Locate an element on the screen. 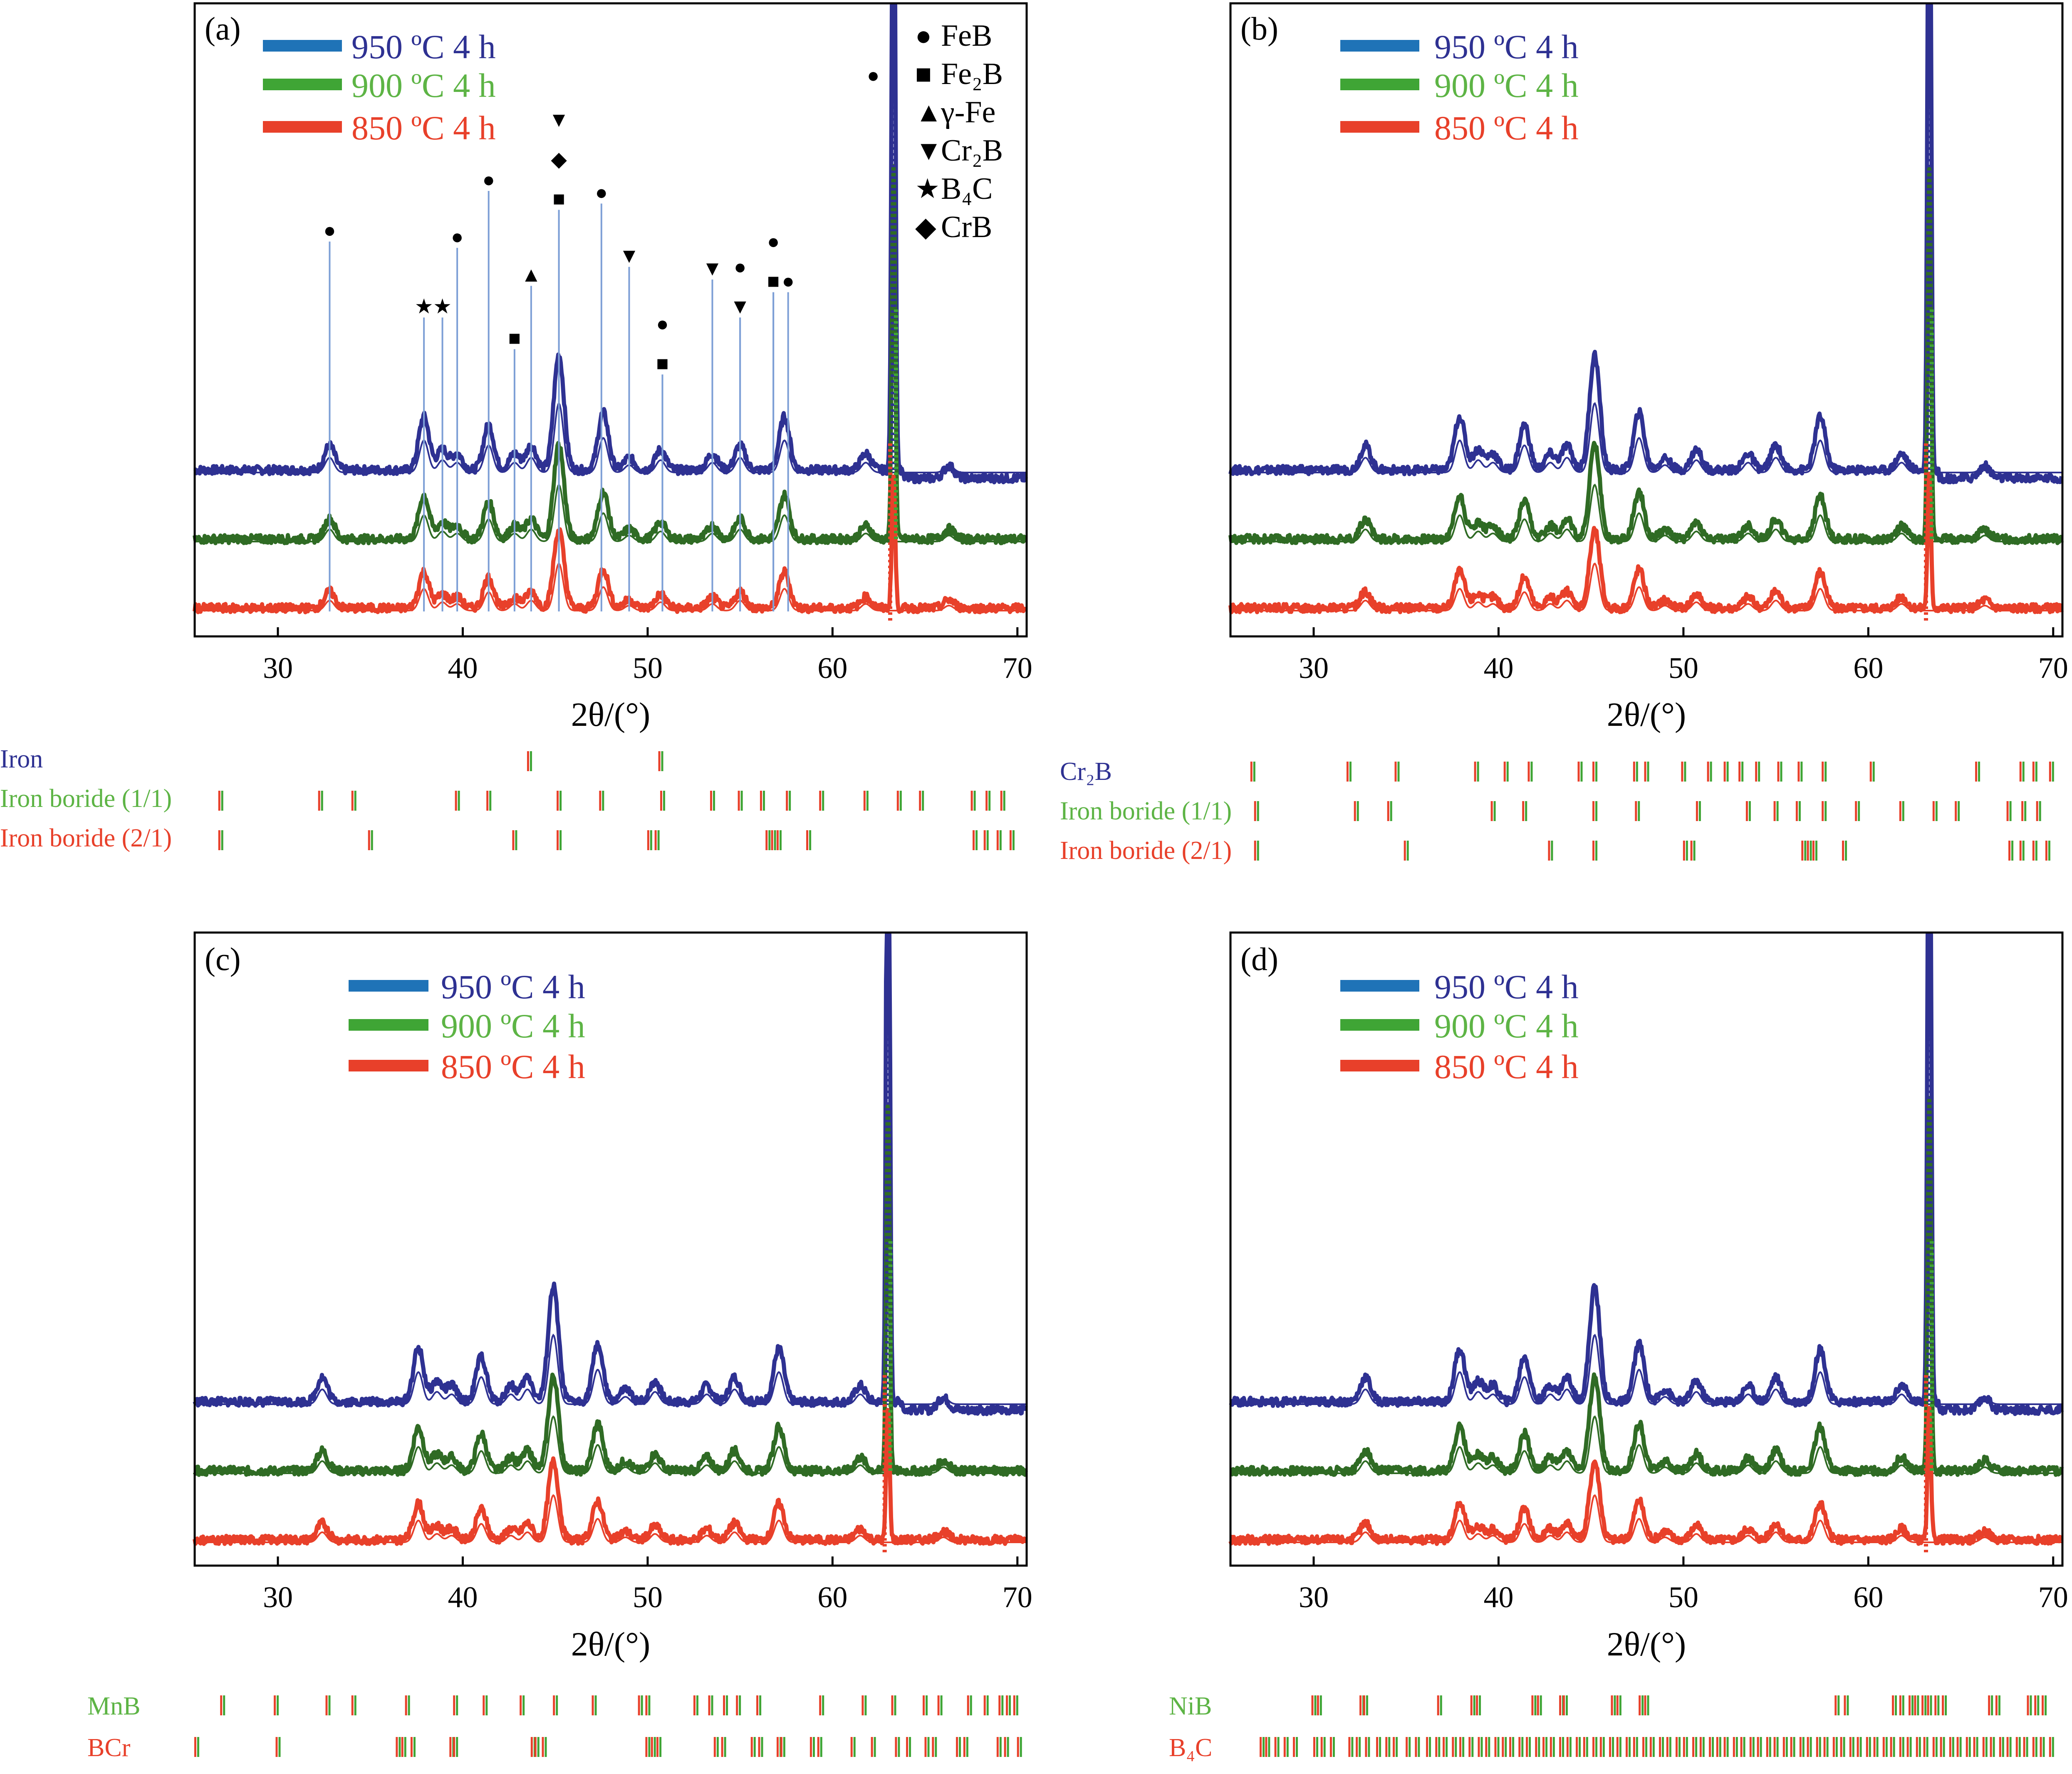  panel-a-x-label: 2θ/(°) is located at coordinates (611, 714).